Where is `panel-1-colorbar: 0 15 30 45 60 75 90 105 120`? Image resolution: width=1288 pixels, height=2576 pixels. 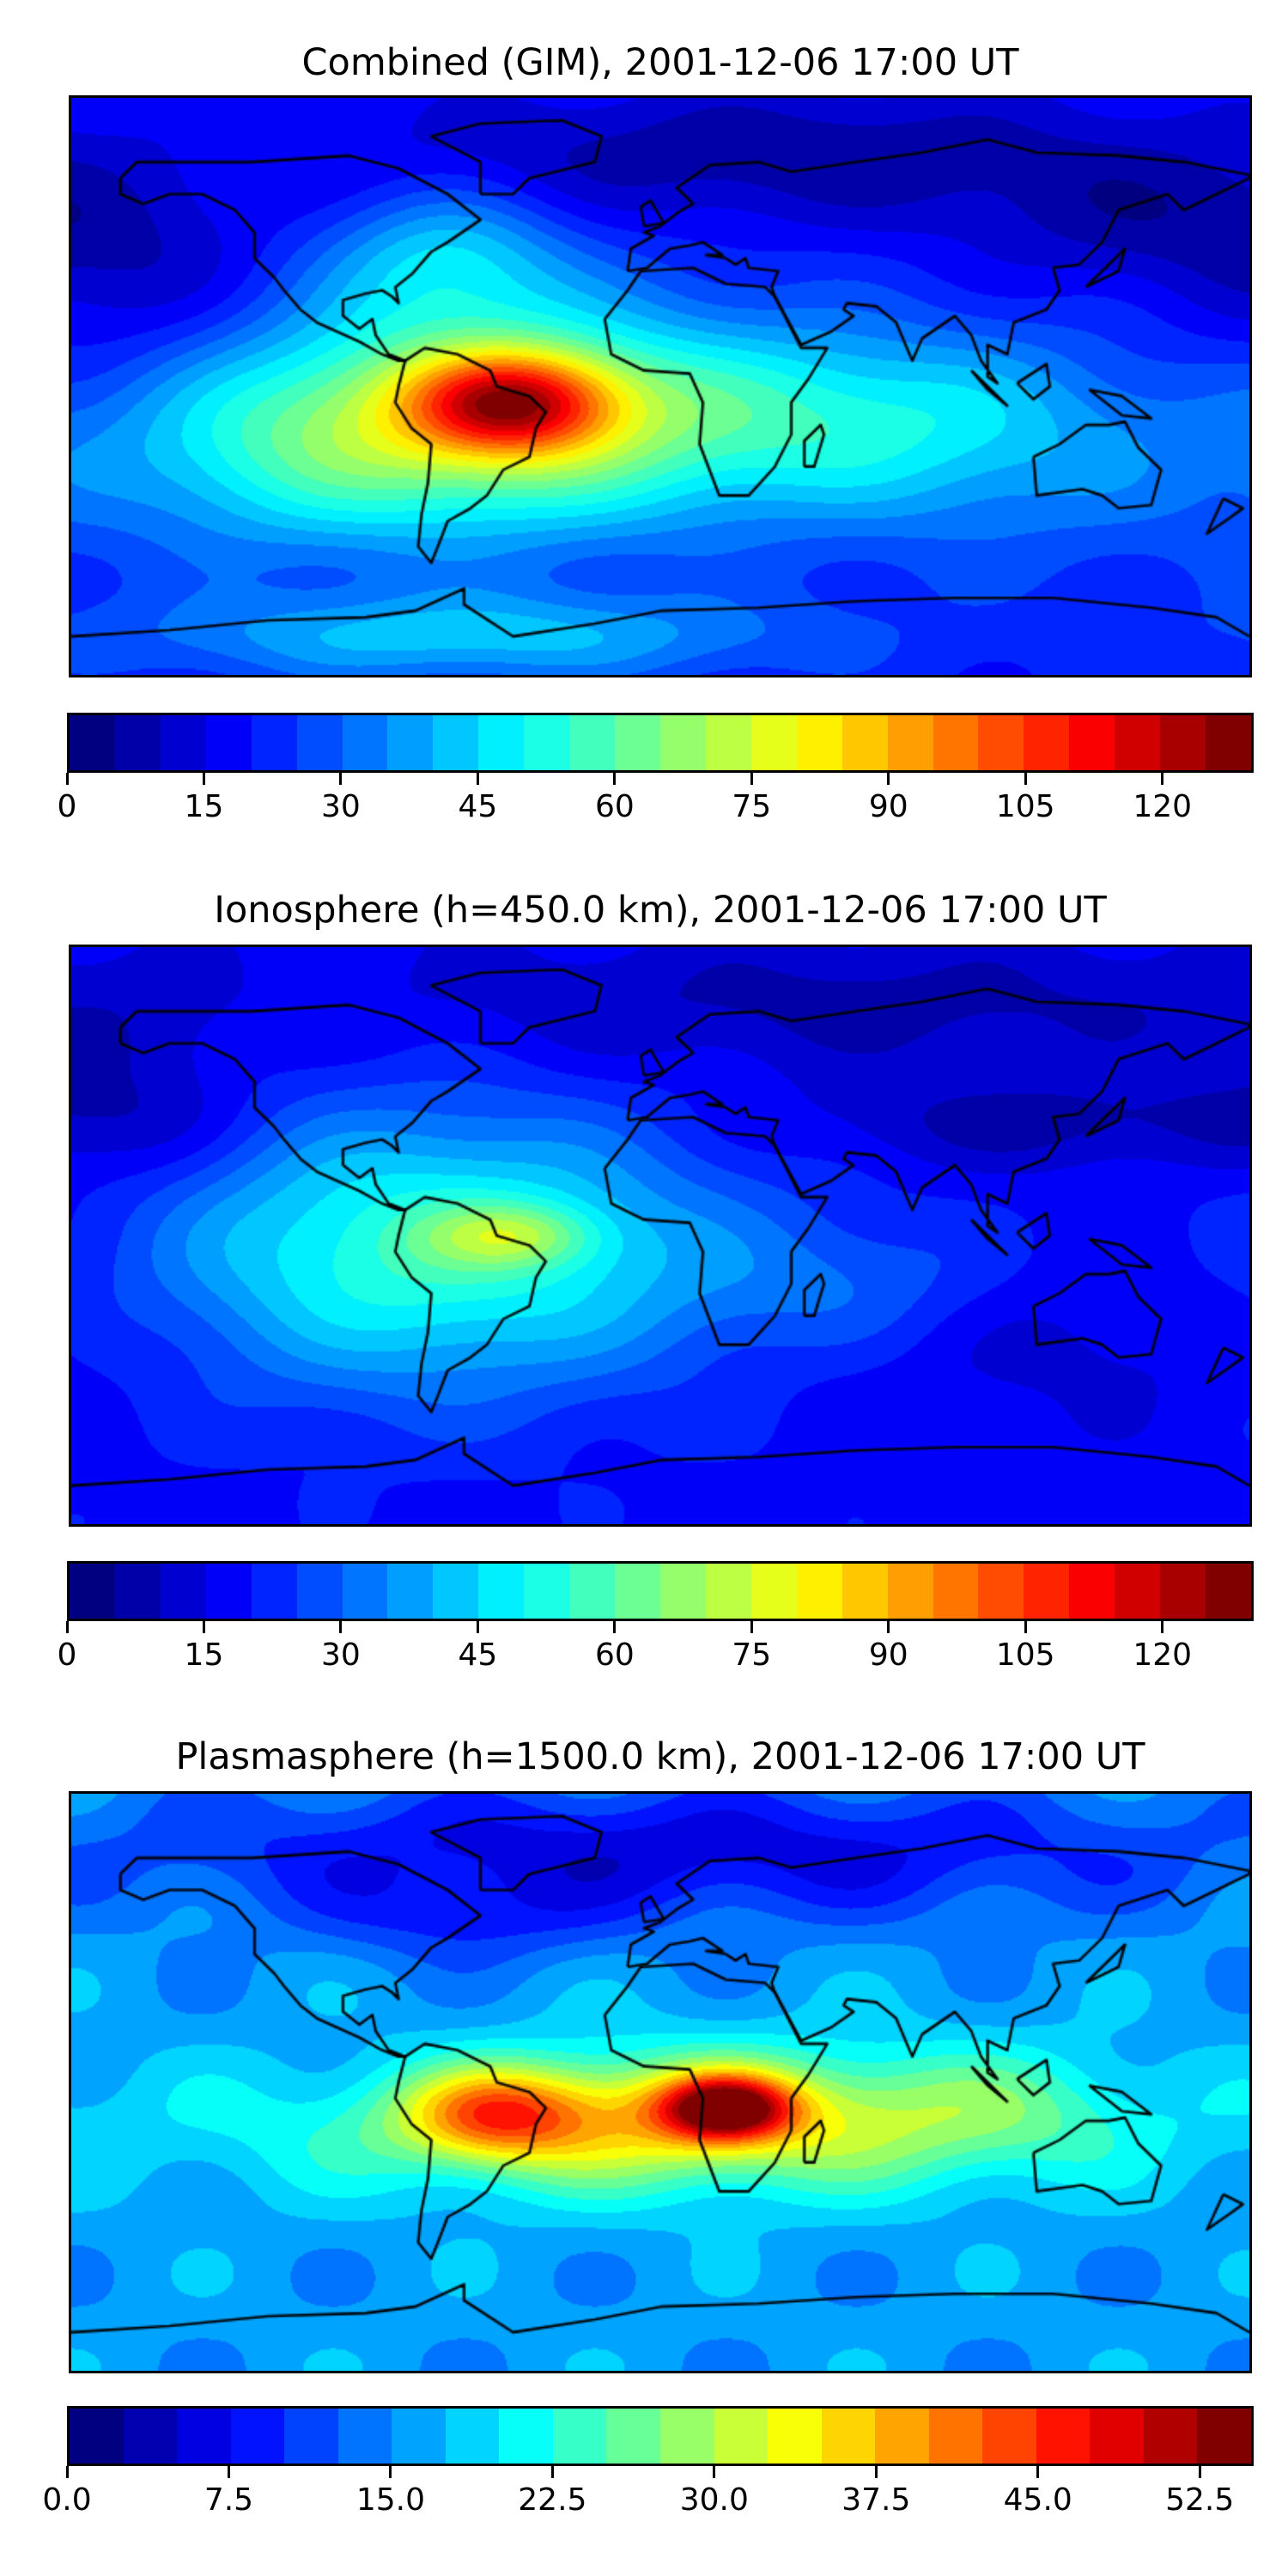 panel-1-colorbar: 0 15 30 45 60 75 90 105 120 is located at coordinates (656, 768).